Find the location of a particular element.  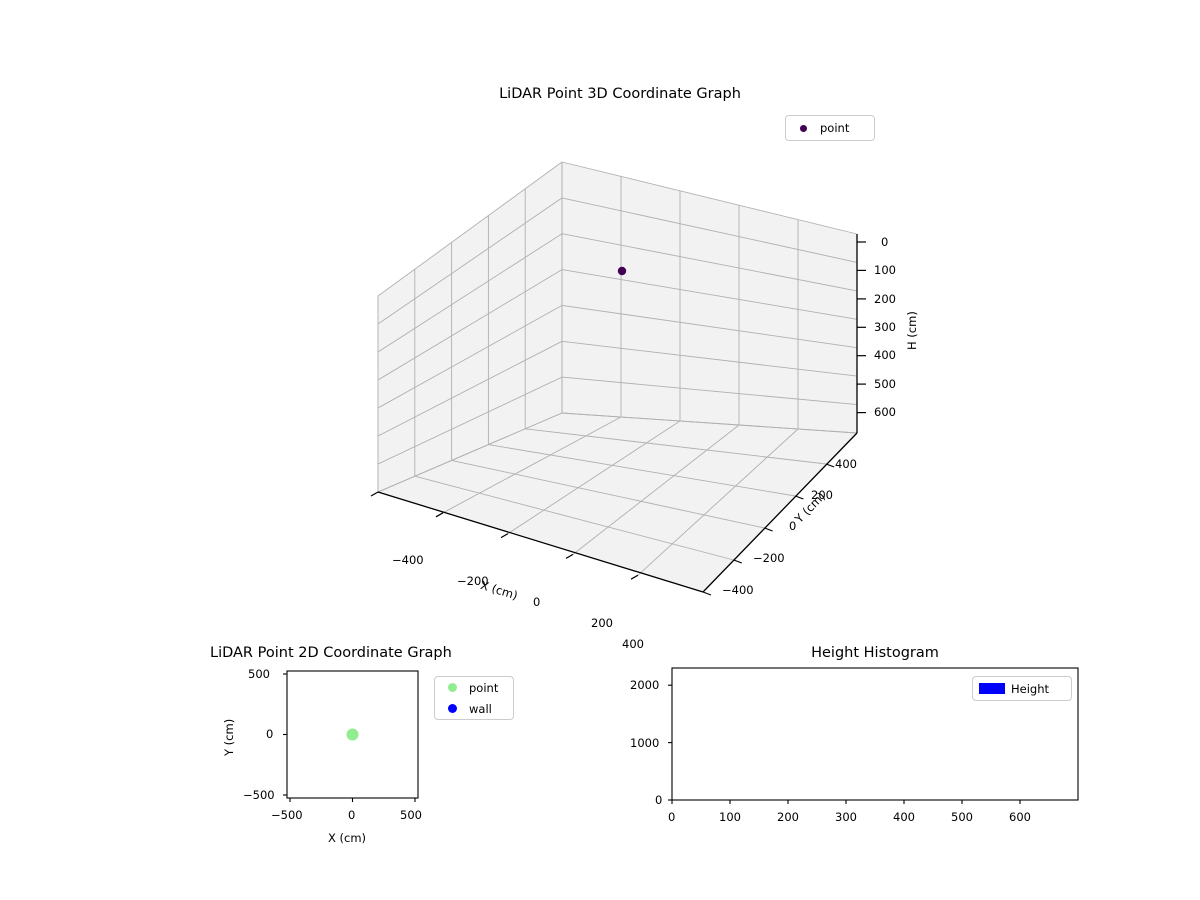

grid-back-wall-3d is located at coordinates (709, 297).